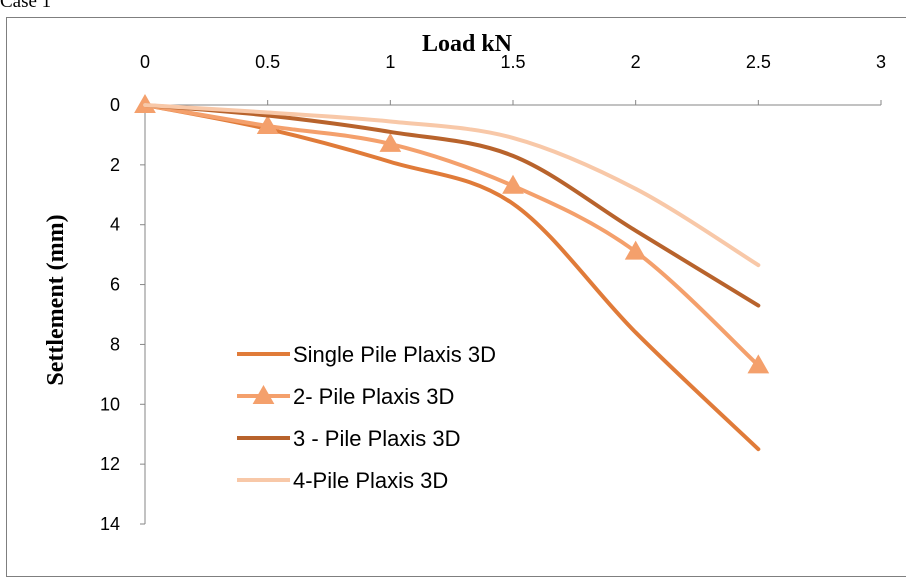 This screenshot has height=577, width=906. Describe the element at coordinates (377, 438) in the screenshot. I see `legend-label: 3 - Pile Plaxis 3D` at that location.